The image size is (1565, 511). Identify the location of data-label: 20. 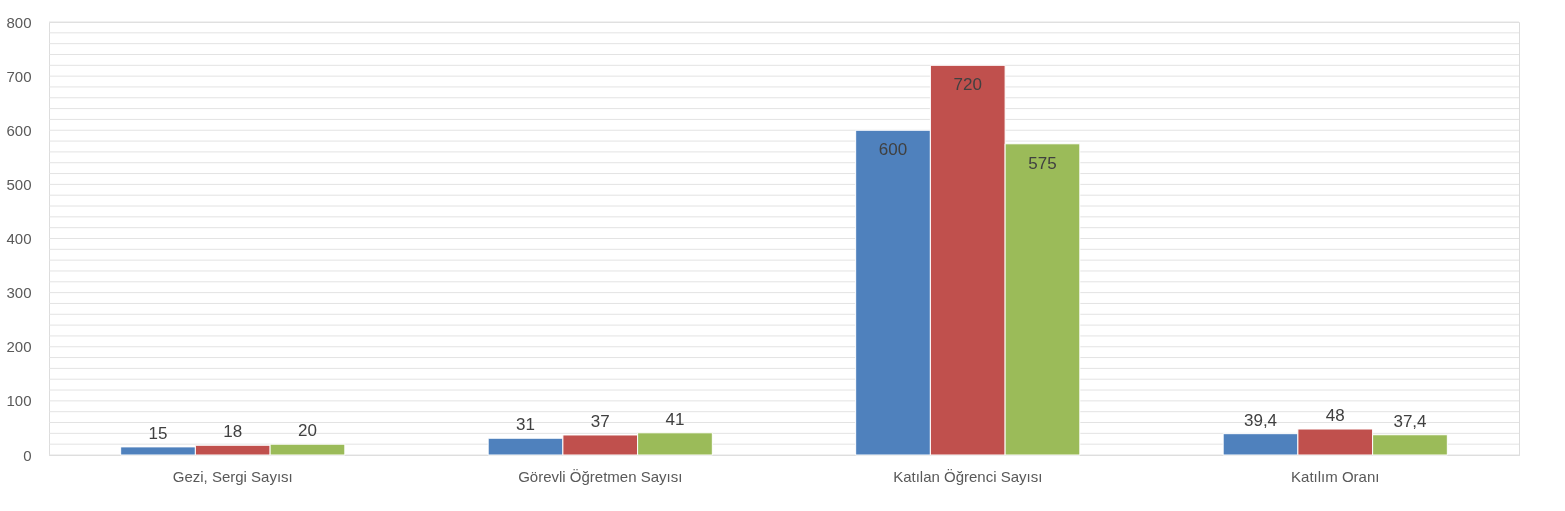
(307, 431).